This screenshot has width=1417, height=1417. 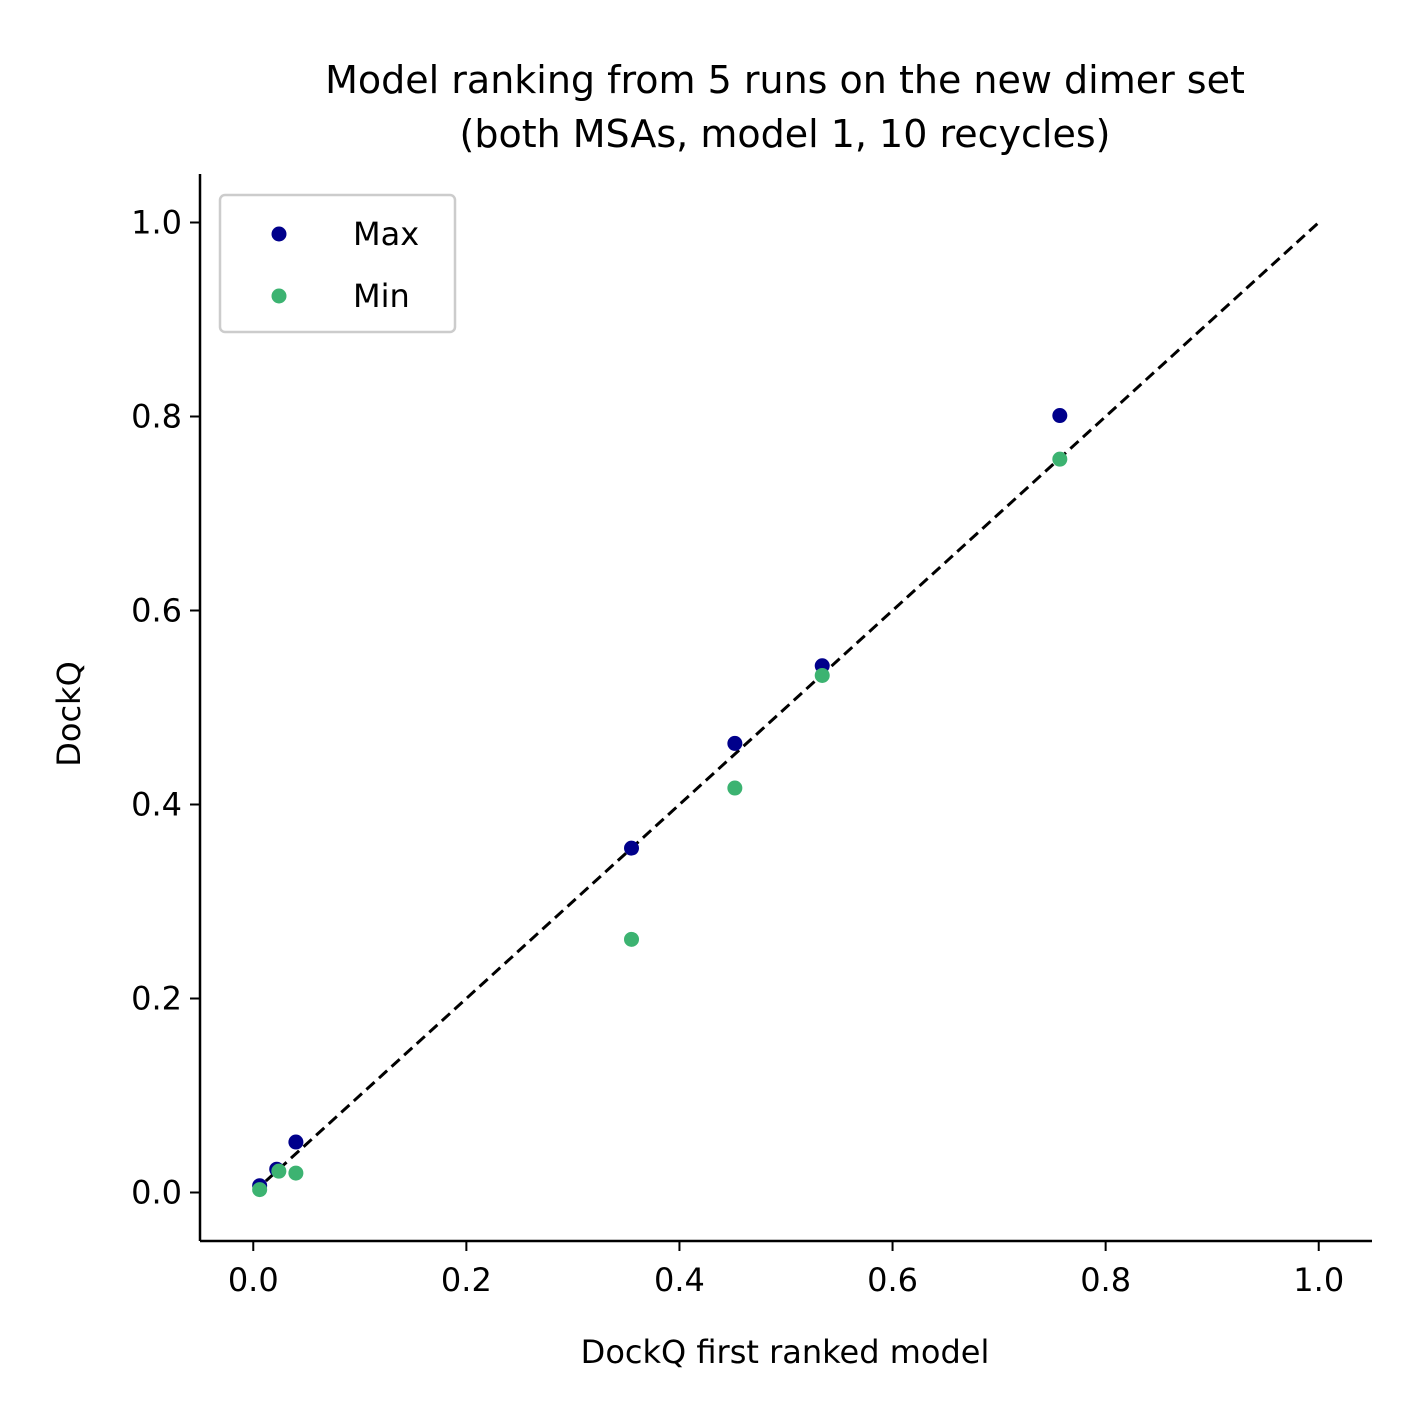 I want to click on y-tick-label-4: 0.8, so click(x=156, y=417).